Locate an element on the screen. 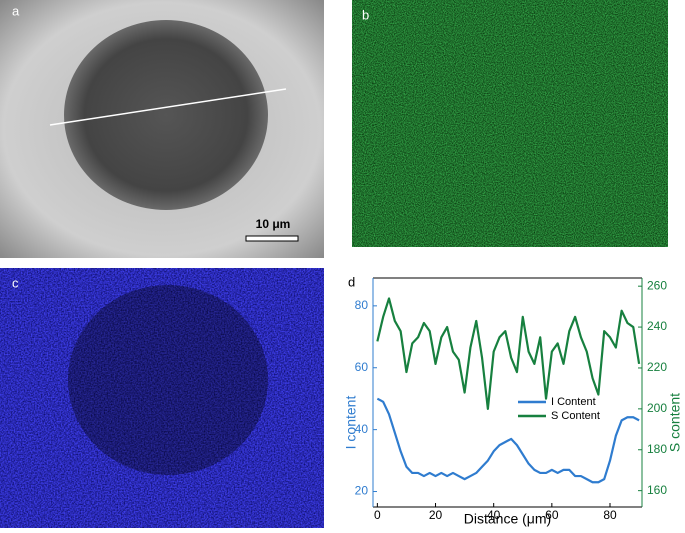  y2-tick-label: 160 is located at coordinates (657, 490).